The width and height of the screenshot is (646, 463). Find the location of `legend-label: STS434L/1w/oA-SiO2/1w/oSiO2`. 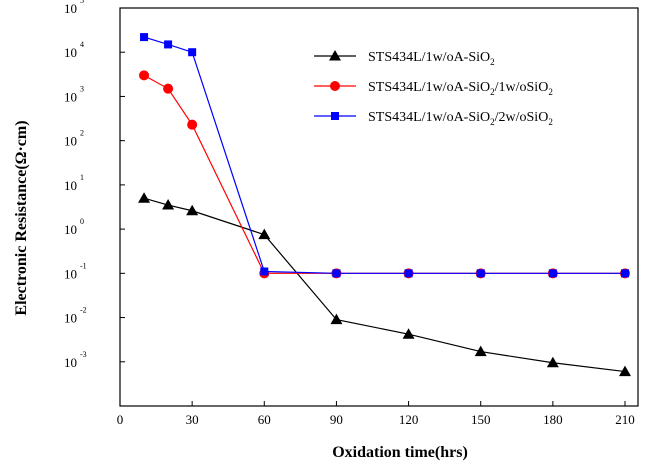

legend-label: STS434L/1w/oA-SiO2/1w/oSiO2 is located at coordinates (460, 88).